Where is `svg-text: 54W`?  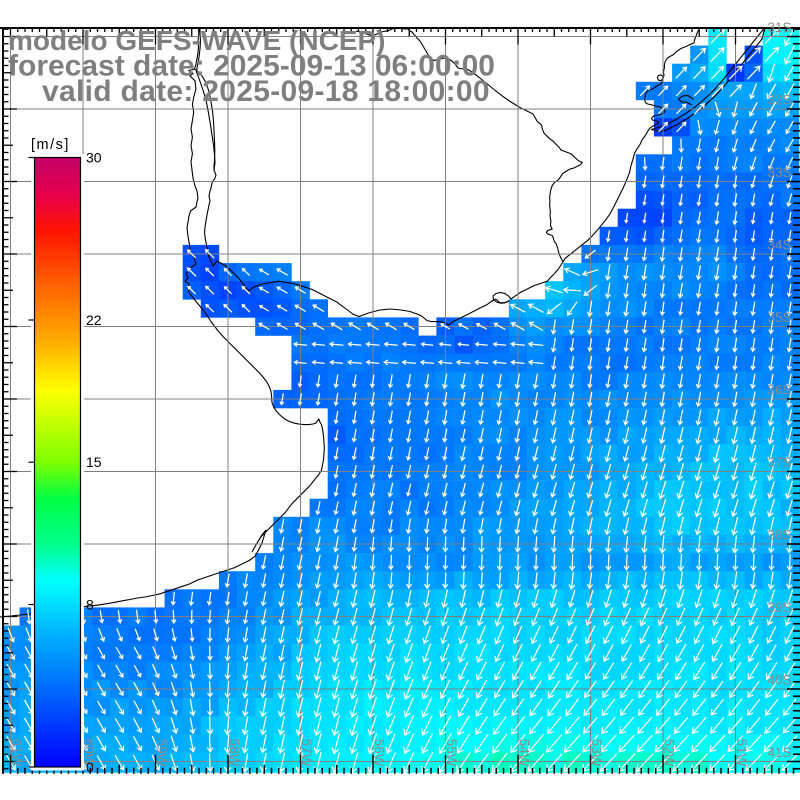 svg-text: 54W is located at coordinates (524, 753).